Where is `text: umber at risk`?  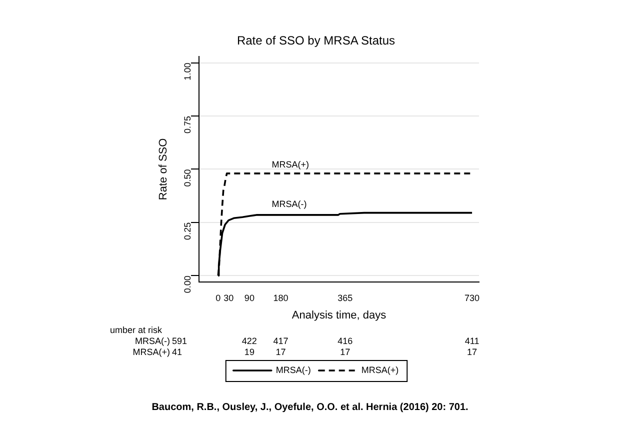
text: umber at risk is located at coordinates (136, 329).